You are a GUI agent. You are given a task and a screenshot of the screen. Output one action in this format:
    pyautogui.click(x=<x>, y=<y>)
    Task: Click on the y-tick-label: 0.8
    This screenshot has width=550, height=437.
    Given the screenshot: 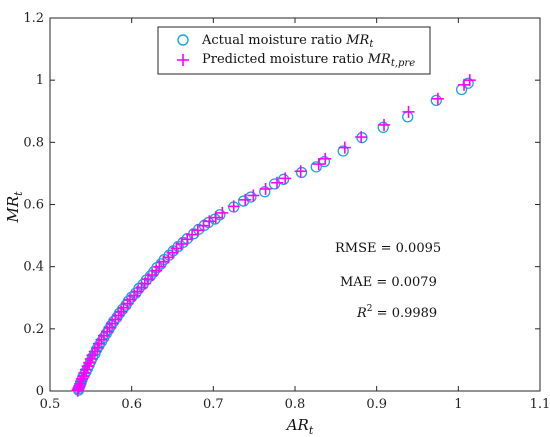 What is the action you would take?
    pyautogui.click(x=33, y=142)
    